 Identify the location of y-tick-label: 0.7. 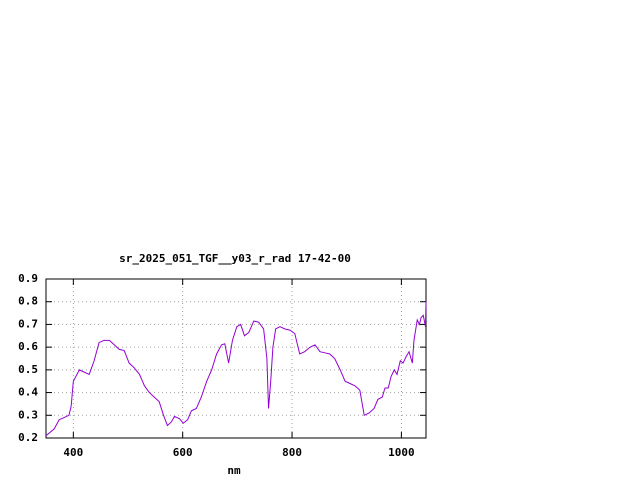
(28, 323).